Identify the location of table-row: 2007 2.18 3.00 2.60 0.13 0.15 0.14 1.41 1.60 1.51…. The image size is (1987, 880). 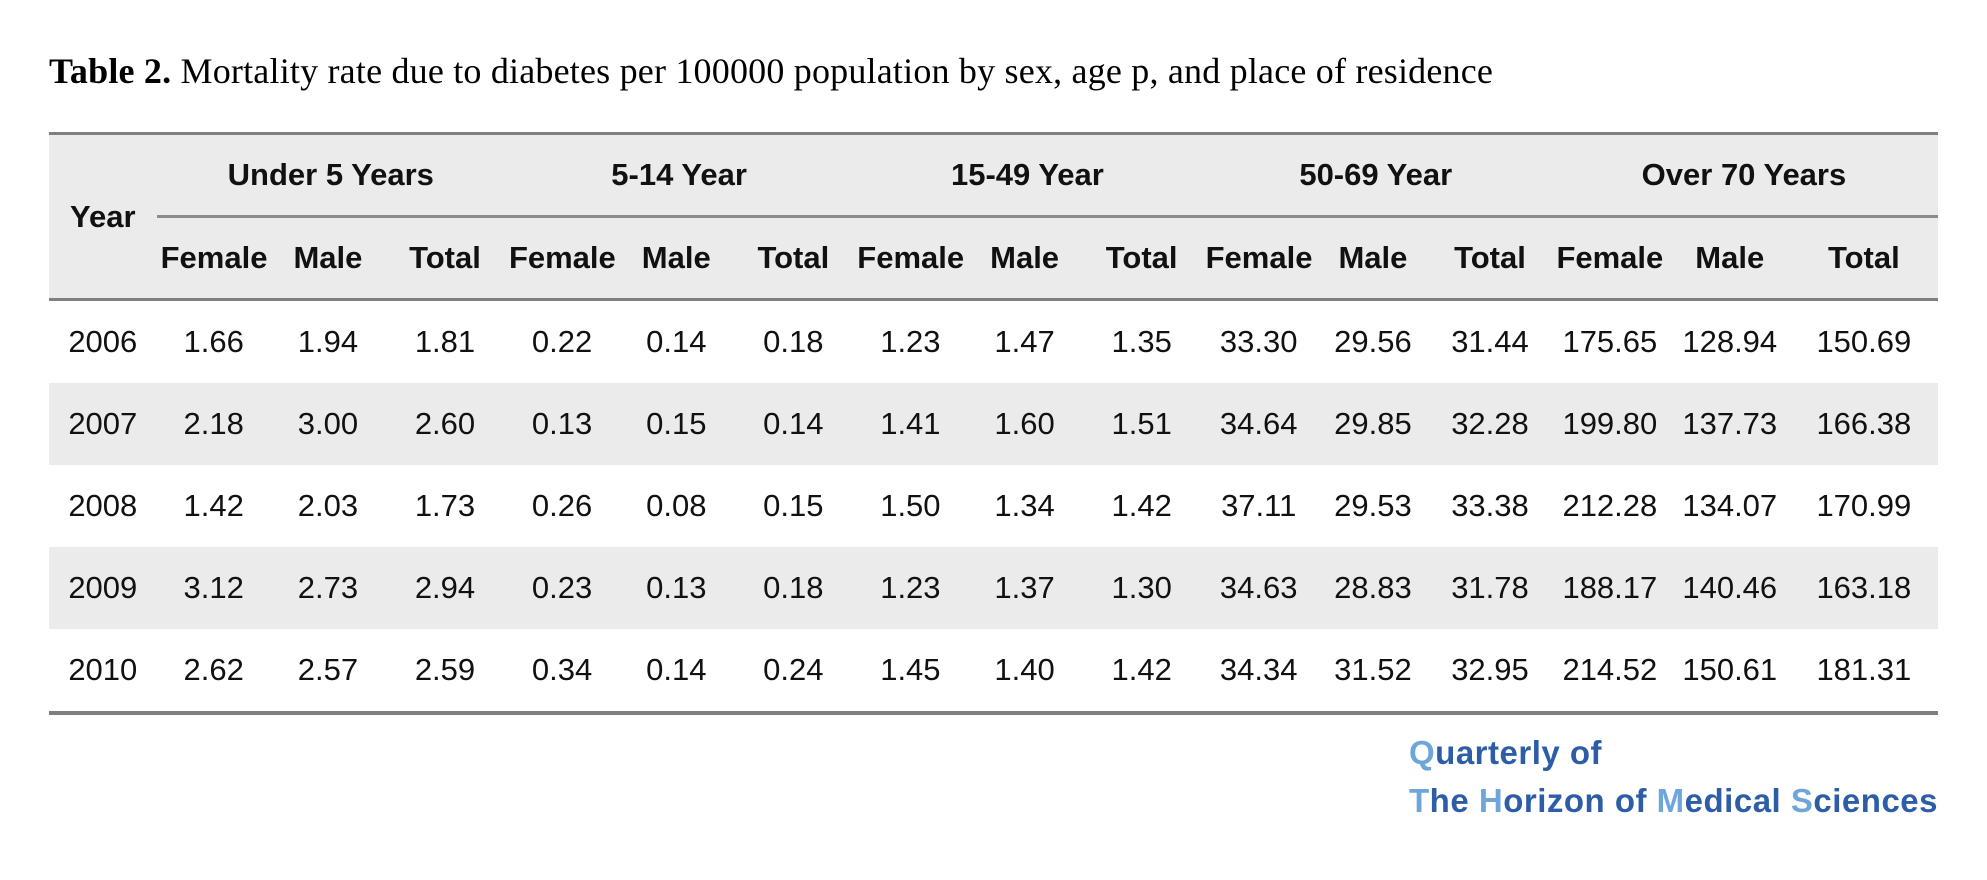
(993, 424).